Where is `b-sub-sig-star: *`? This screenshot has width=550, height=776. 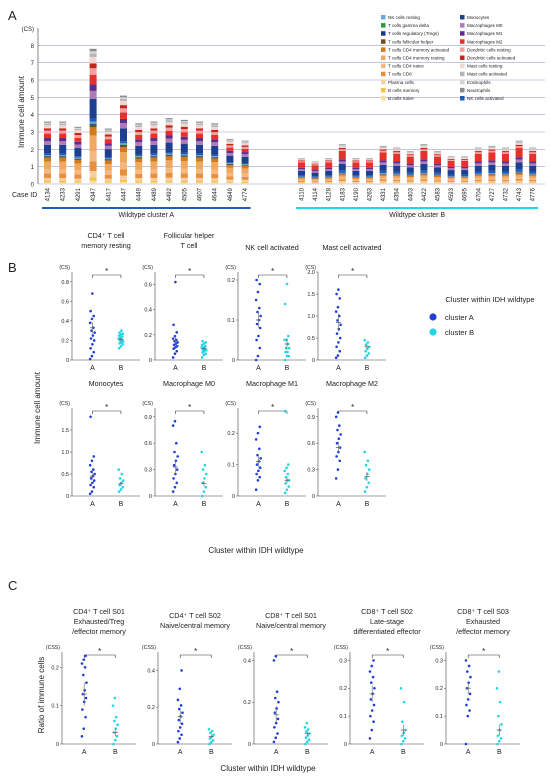 b-sub-sig-star: * is located at coordinates (106, 407).